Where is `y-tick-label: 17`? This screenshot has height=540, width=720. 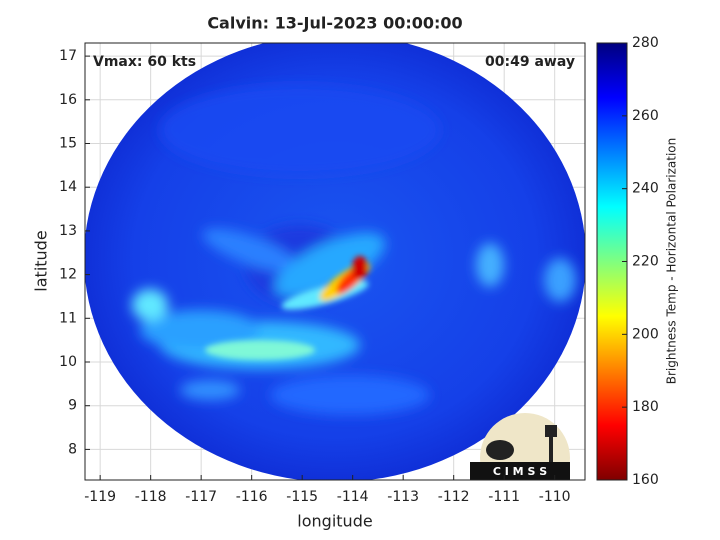
y-tick-label: 17 is located at coordinates (68, 56).